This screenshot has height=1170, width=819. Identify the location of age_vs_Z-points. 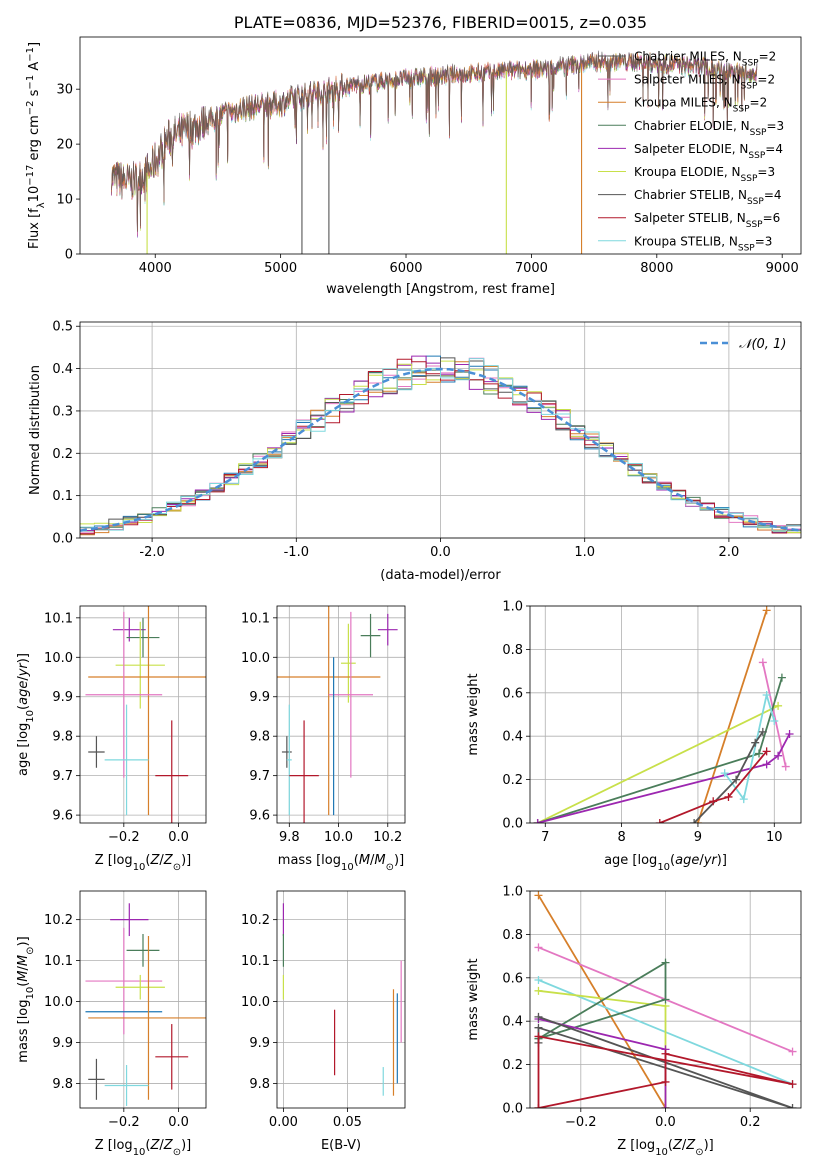
(145, 714).